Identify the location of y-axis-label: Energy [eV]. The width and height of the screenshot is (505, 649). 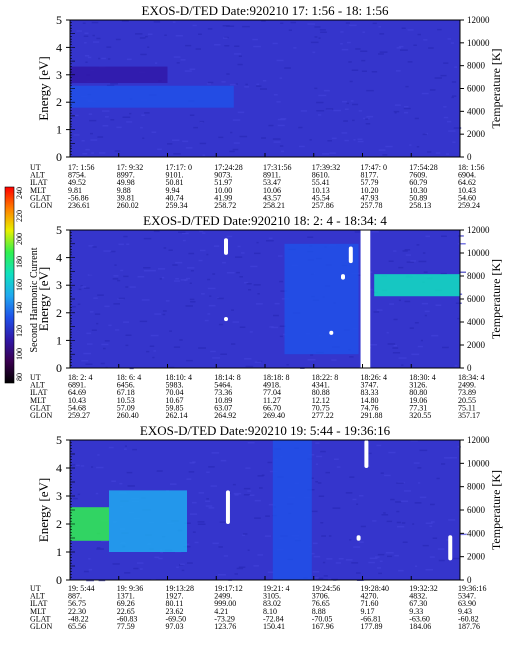
(43, 299).